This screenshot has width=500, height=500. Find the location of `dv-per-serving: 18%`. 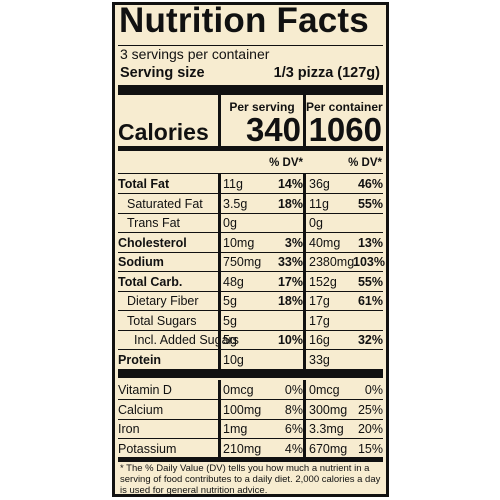

dv-per-serving: 18% is located at coordinates (290, 203).